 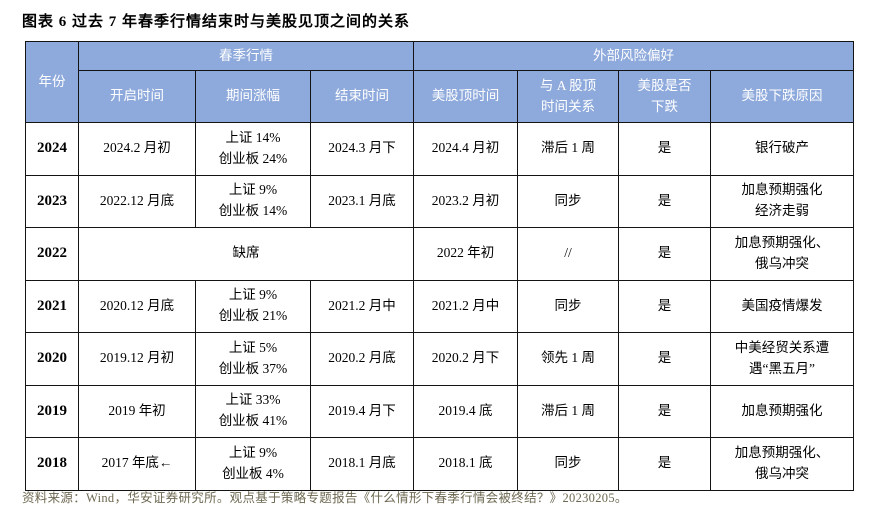 What do you see at coordinates (782, 96) in the screenshot?
I see `col-header-us-fall-reason: 美股下跌原因` at bounding box center [782, 96].